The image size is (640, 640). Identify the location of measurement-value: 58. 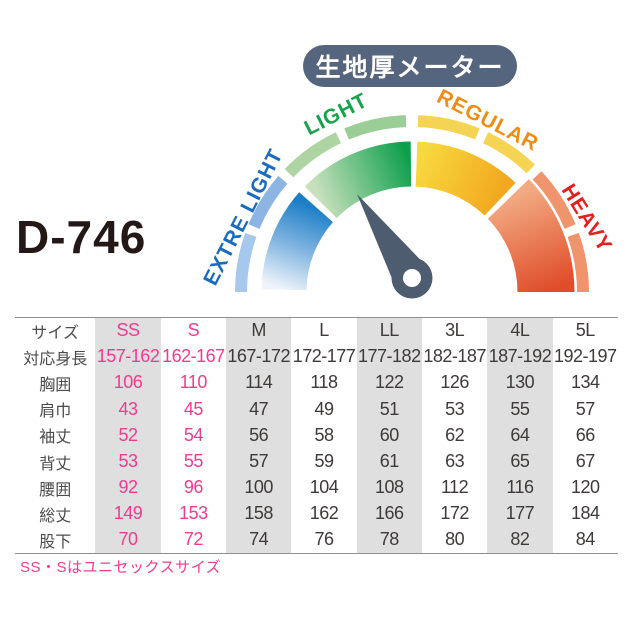
(324, 434).